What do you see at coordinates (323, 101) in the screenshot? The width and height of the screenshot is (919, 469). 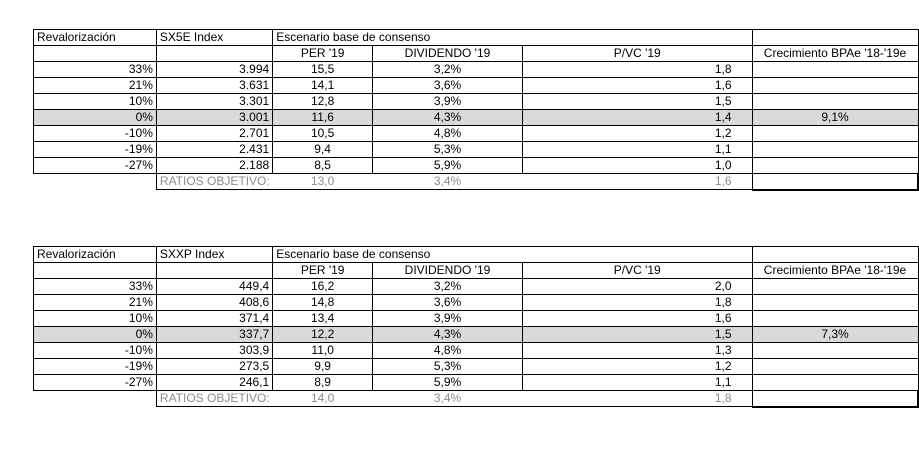 I see `per-cell: 12,8` at bounding box center [323, 101].